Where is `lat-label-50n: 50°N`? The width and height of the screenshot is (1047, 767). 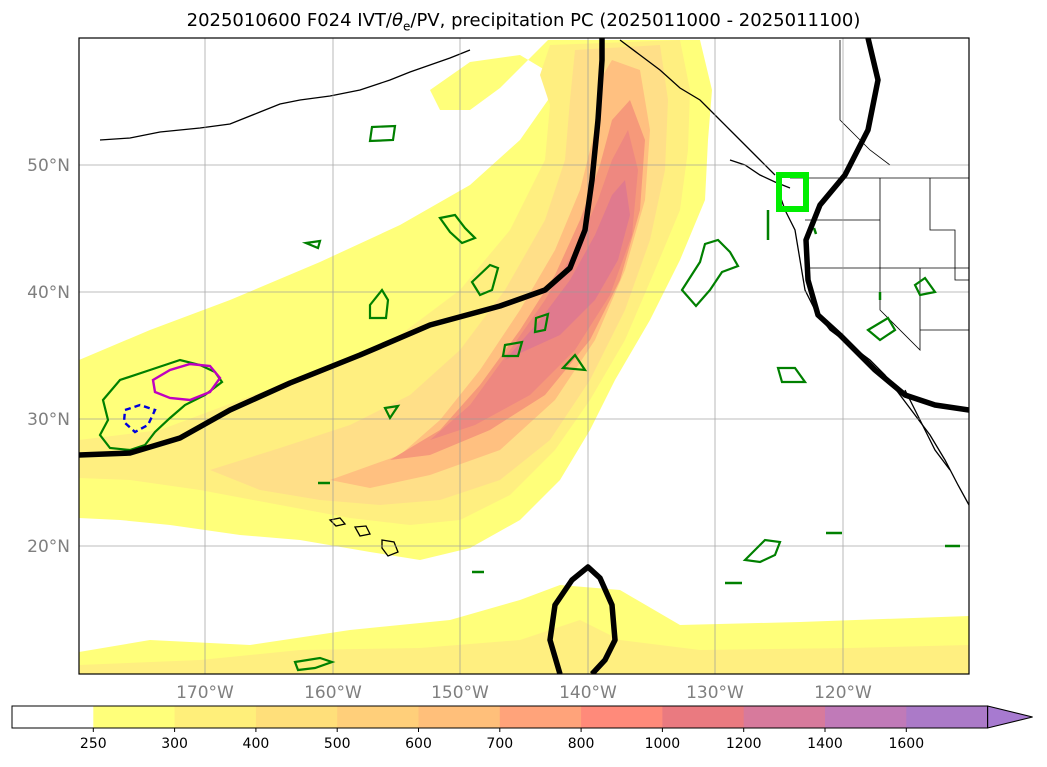 lat-label-50n: 50°N is located at coordinates (48, 166).